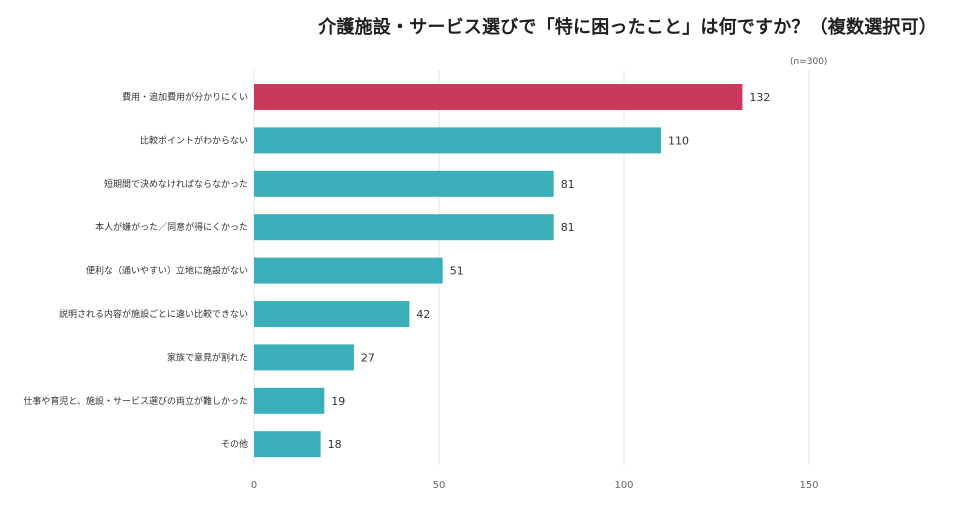  I want to click on value-label: 18, so click(335, 444).